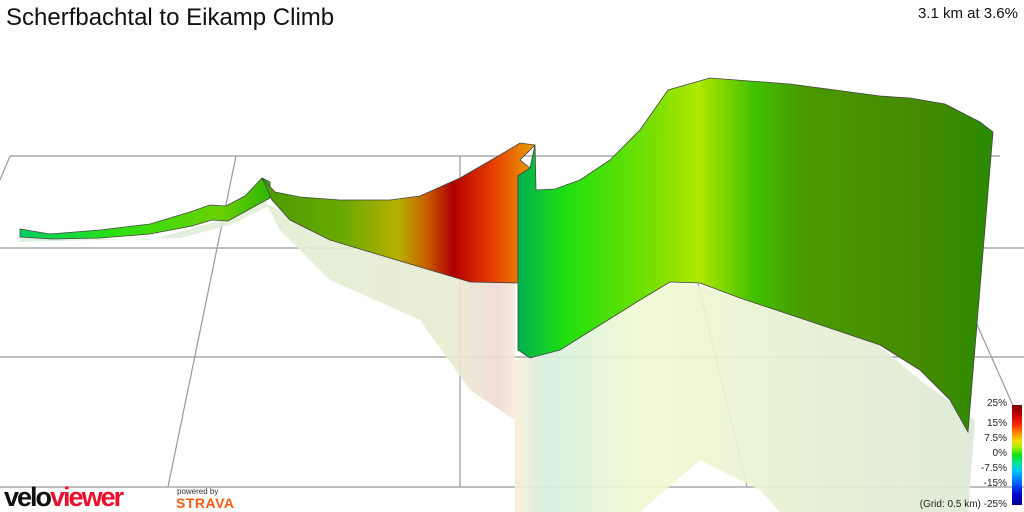 Image resolution: width=1024 pixels, height=512 pixels. Describe the element at coordinates (205, 503) in the screenshot. I see `strava-logo: STRAVA` at that location.